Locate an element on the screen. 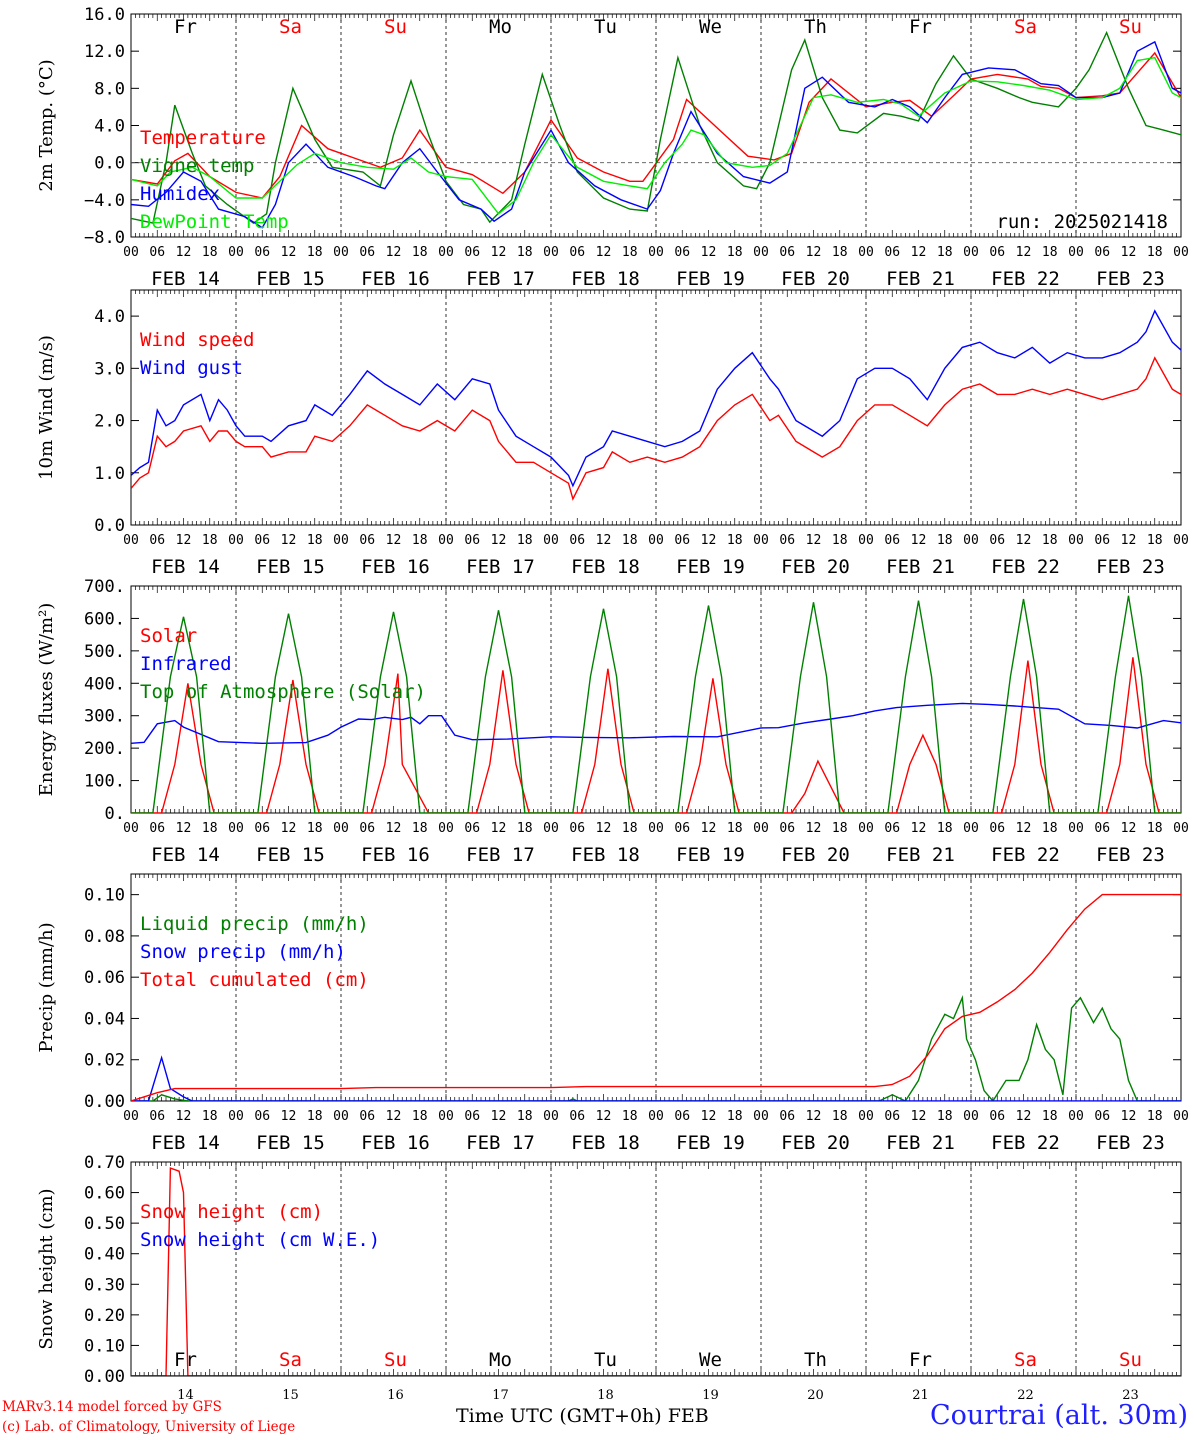  legend-entry: Top of Atmosphere (Solar) is located at coordinates (283, 692).